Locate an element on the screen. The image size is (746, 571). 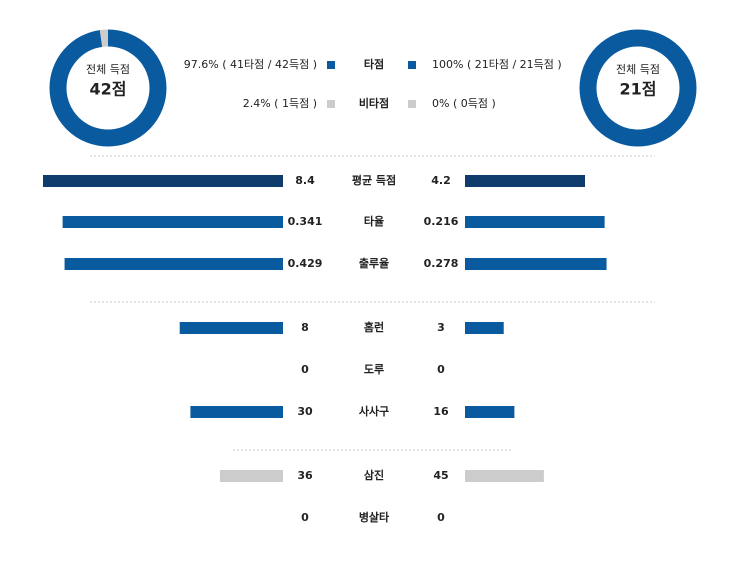
stat-label: 홈런 is located at coordinates (374, 327).